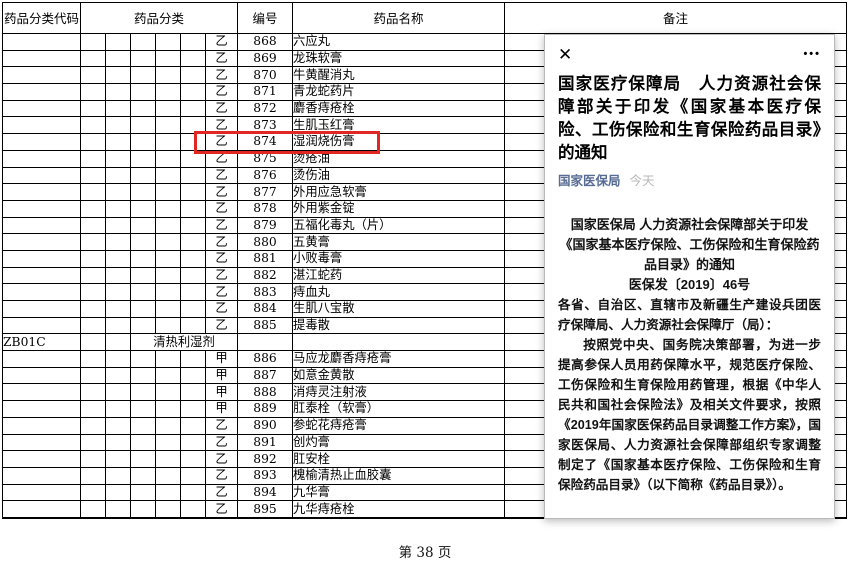  What do you see at coordinates (265, 309) in the screenshot?
I see `number-cell: 884` at bounding box center [265, 309].